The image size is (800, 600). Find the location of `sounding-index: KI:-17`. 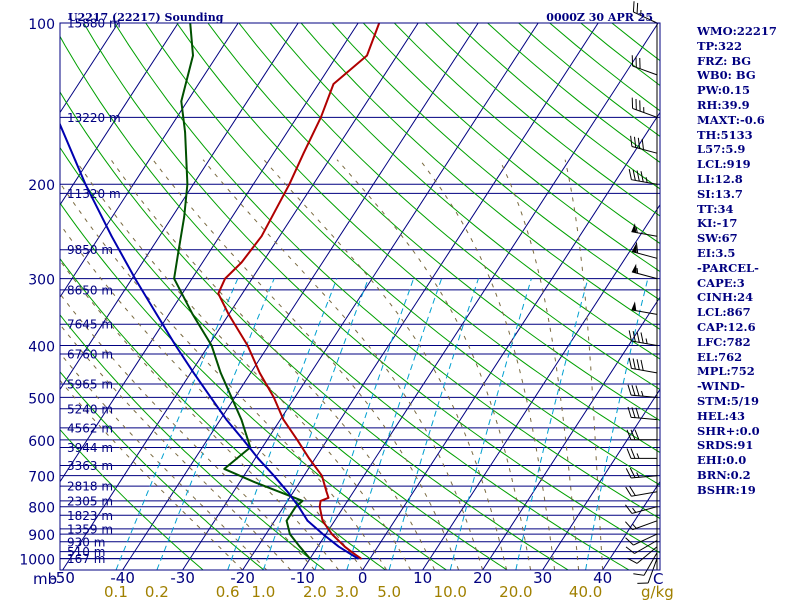

sounding-index: KI:-17 is located at coordinates (717, 223).